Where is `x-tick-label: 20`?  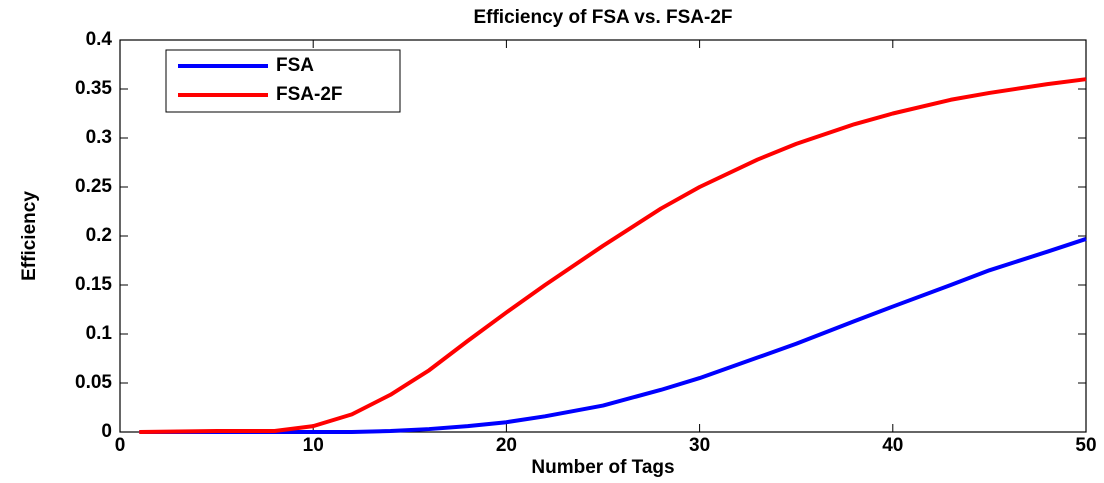 x-tick-label: 20 is located at coordinates (506, 445).